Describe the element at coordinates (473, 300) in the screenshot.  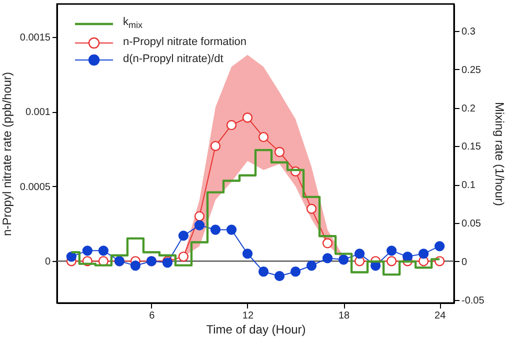
I see `y2-tick-label: -0.05` at that location.